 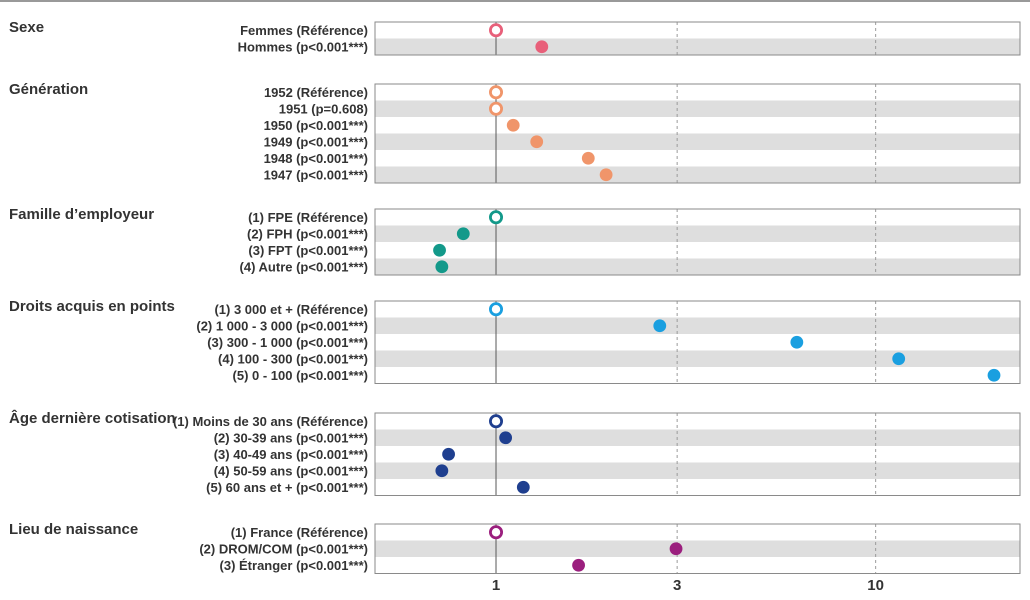 I want to click on group-title: Sexe, so click(x=26, y=27).